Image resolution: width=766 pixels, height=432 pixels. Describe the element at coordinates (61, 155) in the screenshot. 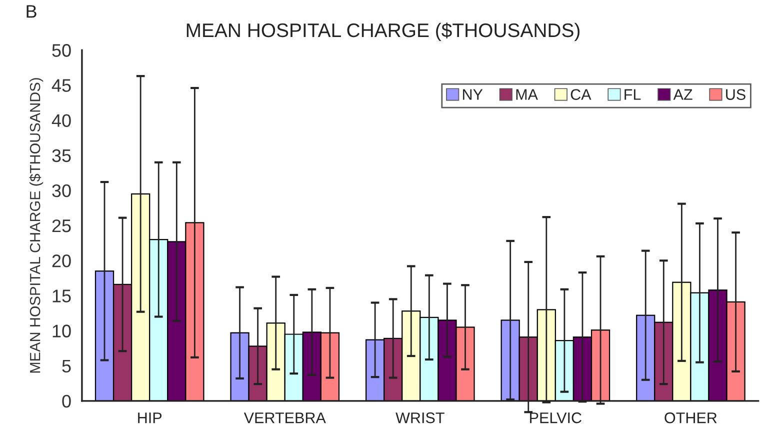

I see `y-tick-label: 35` at that location.